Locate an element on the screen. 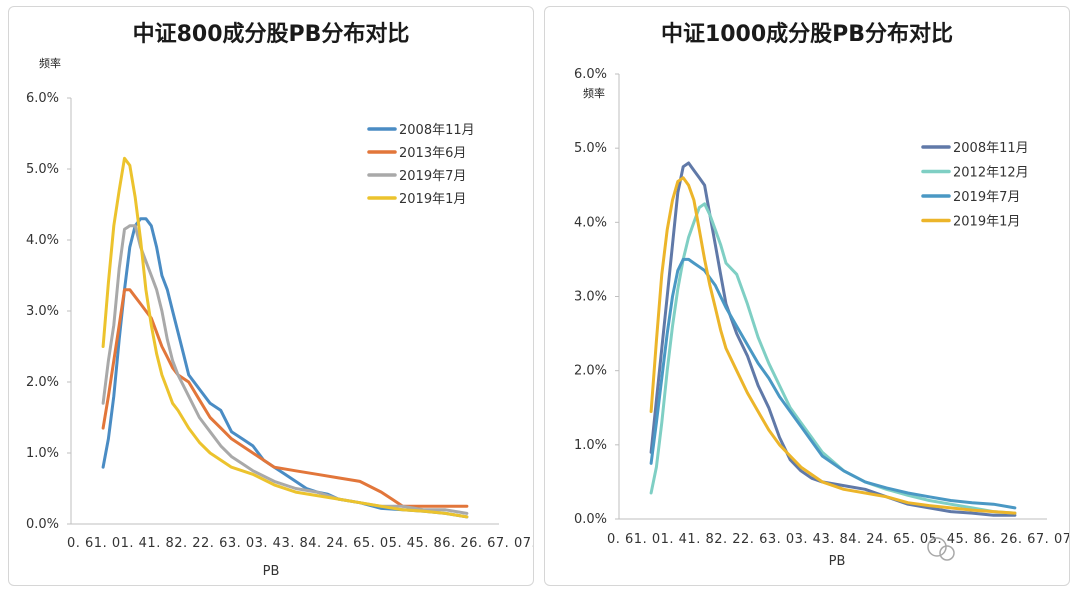 The image size is (1080, 590). chart-title: 中证800成分股PB分布对比 is located at coordinates (271, 34).